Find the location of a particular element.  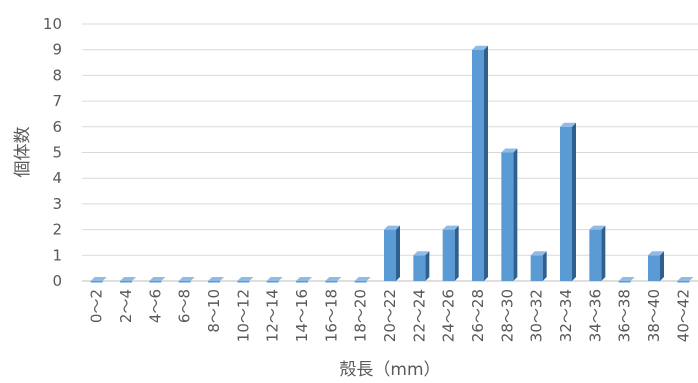

bar-4～6 is located at coordinates (157, 280).